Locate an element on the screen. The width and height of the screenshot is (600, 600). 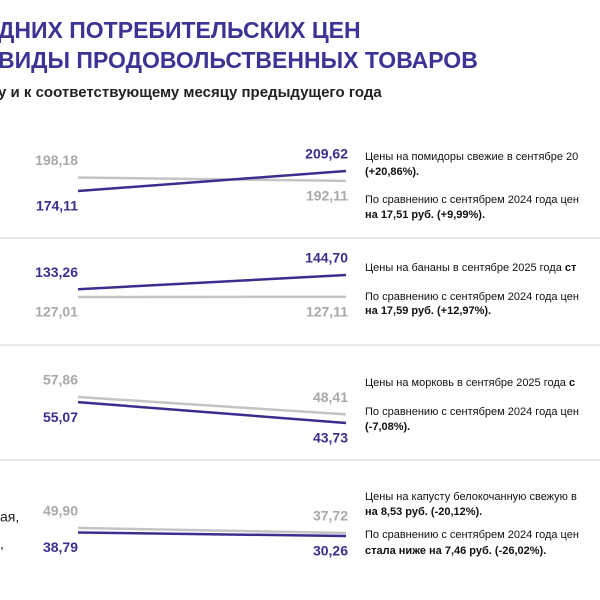
text-fragment: ая, is located at coordinates (9, 517).